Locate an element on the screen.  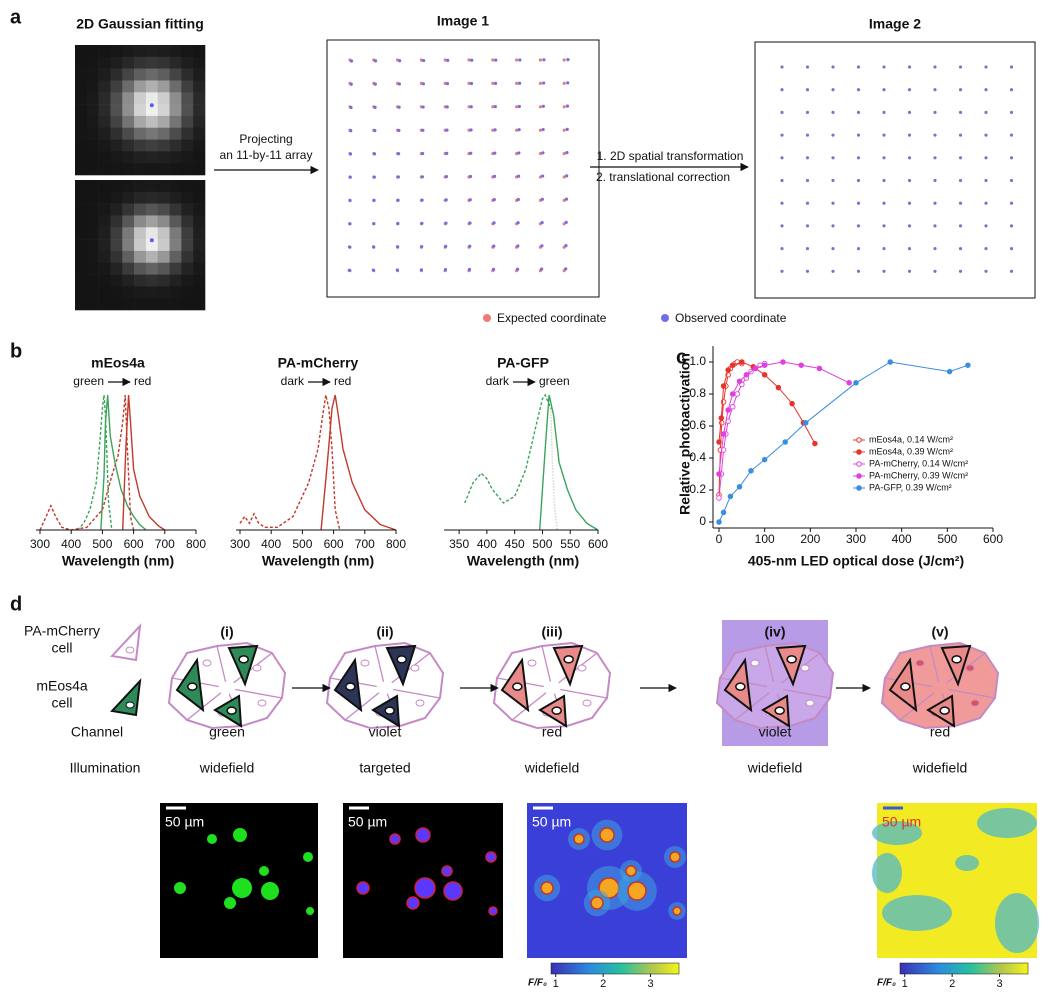
legend-marker is located at coordinates (859, 476).